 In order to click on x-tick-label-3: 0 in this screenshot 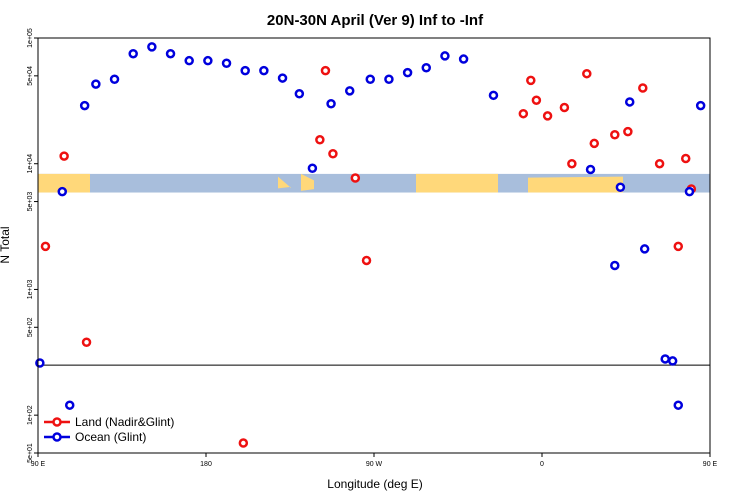, I will do `click(542, 464)`.